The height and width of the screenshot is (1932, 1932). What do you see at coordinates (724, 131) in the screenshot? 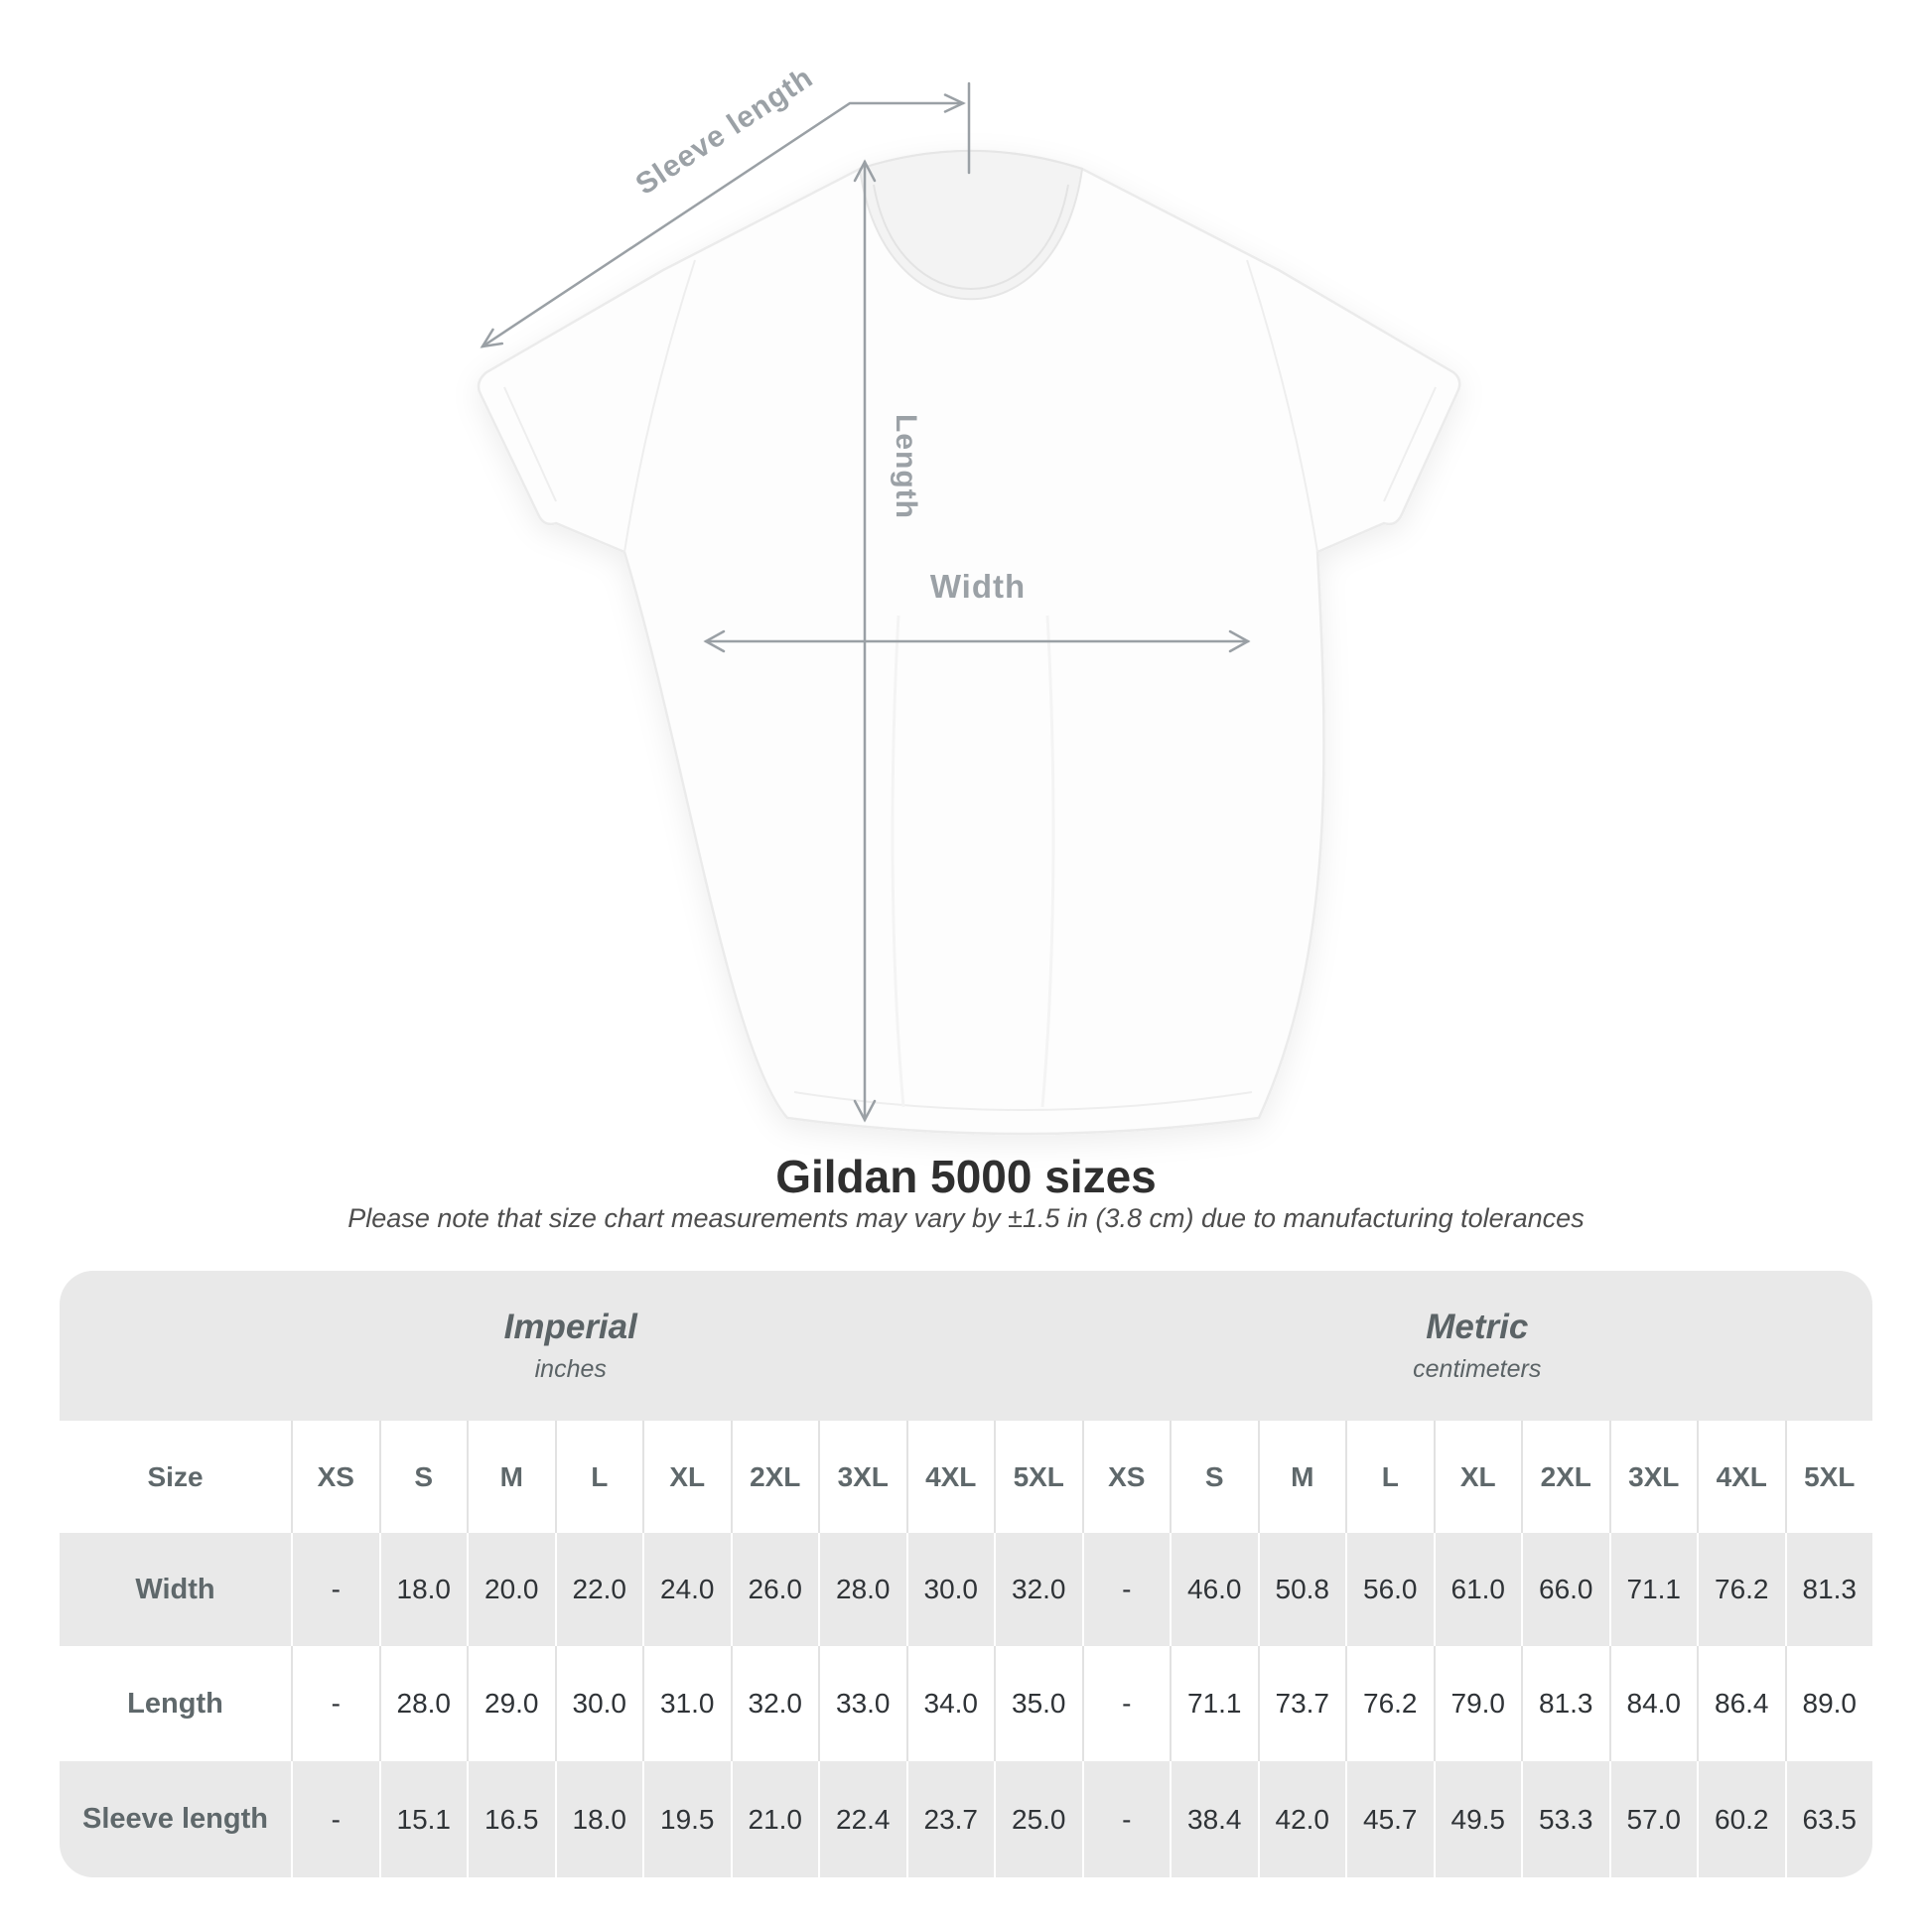
I see `sleeve-length-label: Sleeve length` at bounding box center [724, 131].